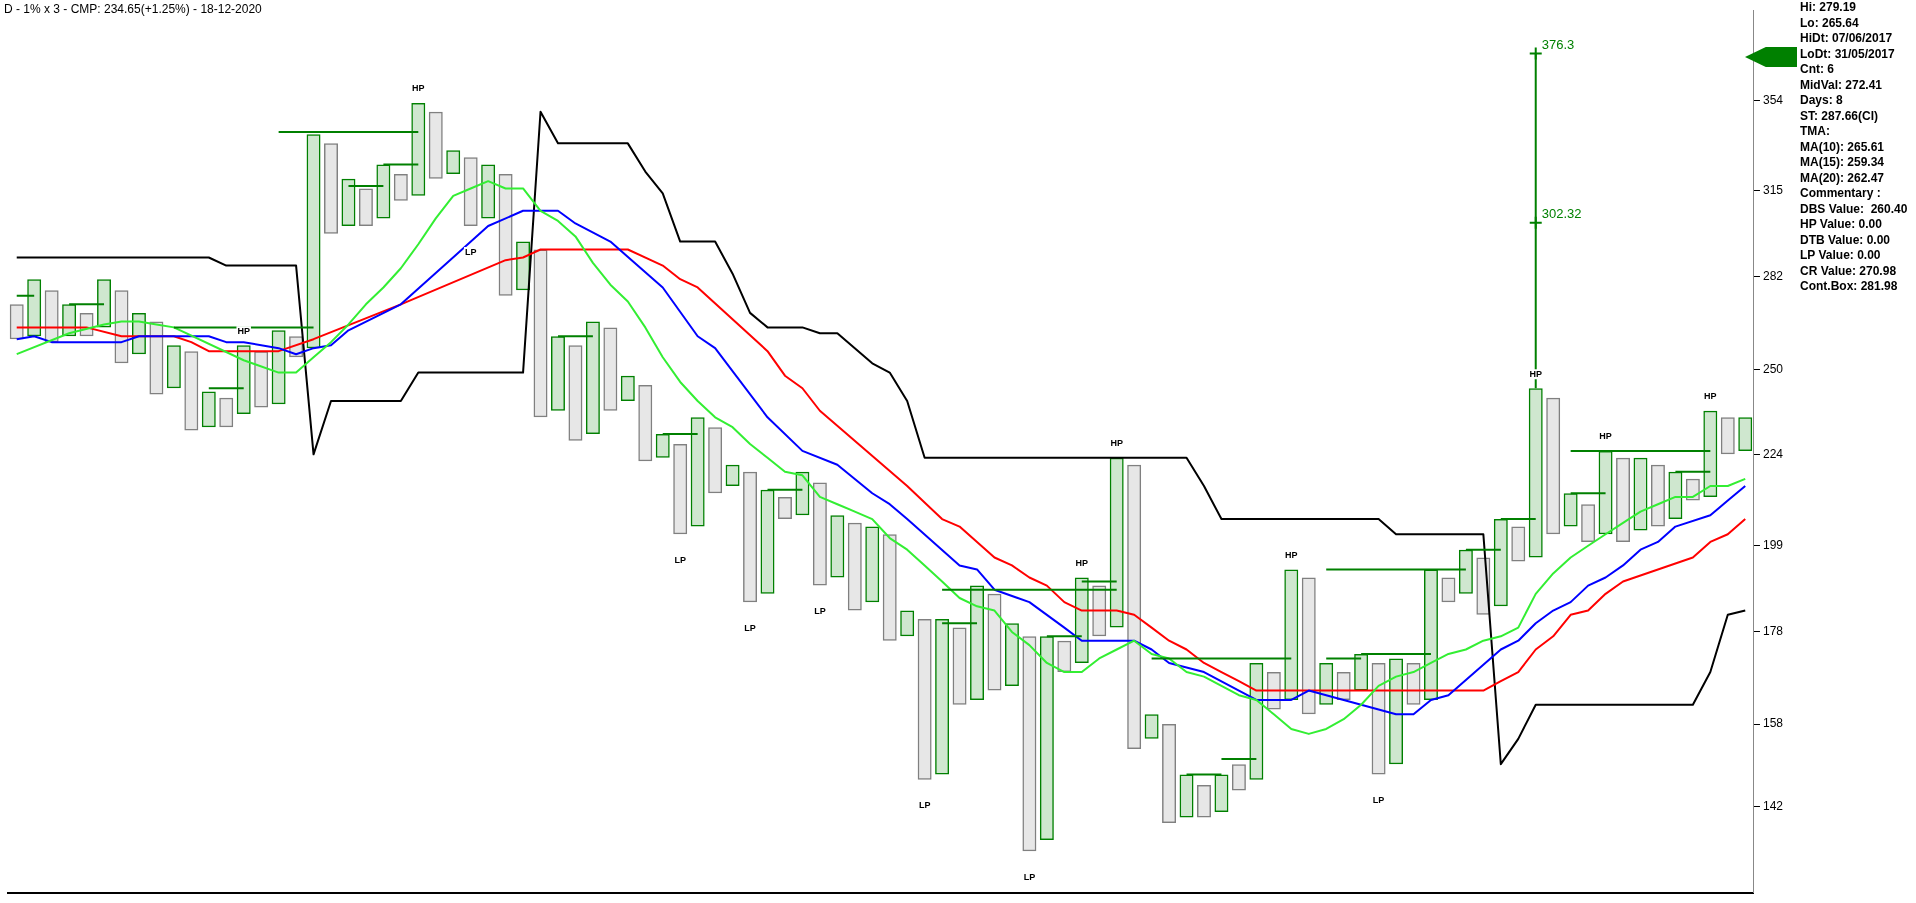 The width and height of the screenshot is (1916, 903). I want to click on data-label: 302.32, so click(1561, 214).